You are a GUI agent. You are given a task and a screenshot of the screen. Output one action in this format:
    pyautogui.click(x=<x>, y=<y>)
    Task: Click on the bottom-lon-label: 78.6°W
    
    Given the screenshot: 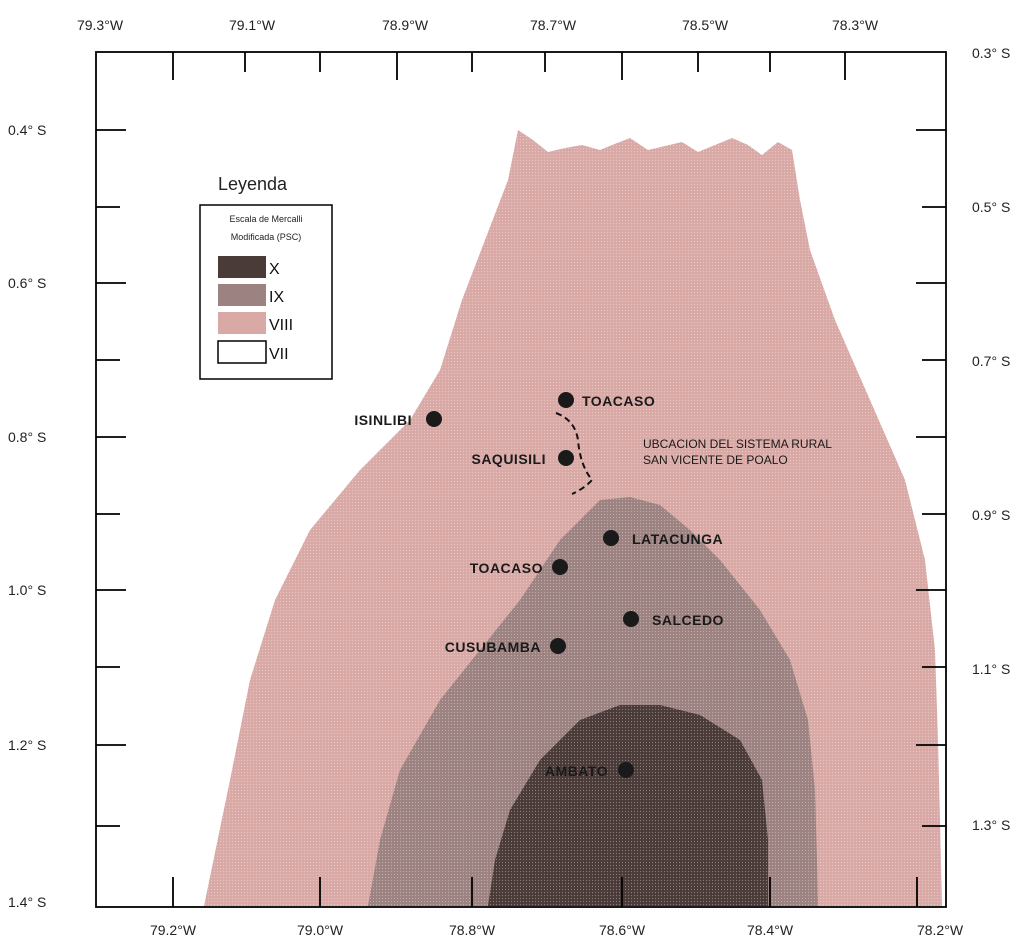 What is the action you would take?
    pyautogui.click(x=622, y=930)
    